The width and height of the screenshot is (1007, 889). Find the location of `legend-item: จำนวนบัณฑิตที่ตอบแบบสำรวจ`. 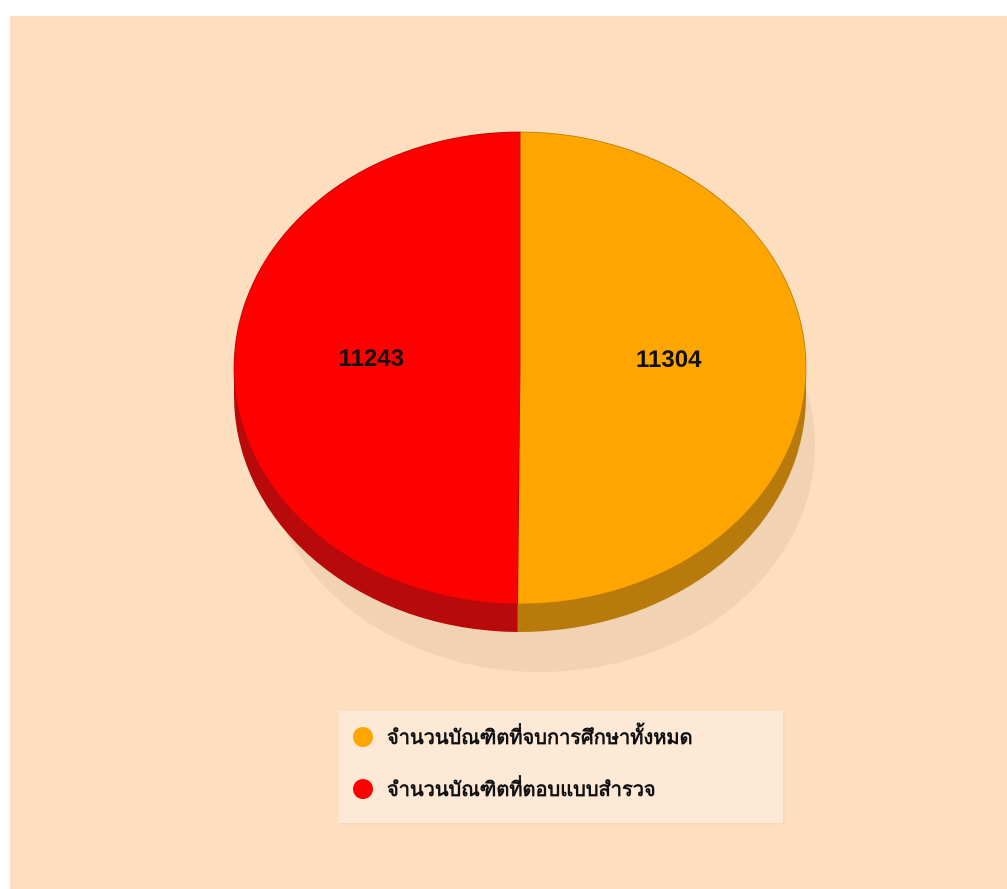

legend-item: จำนวนบัณฑิตที่ตอบแบบสำรวจ is located at coordinates (504, 789).